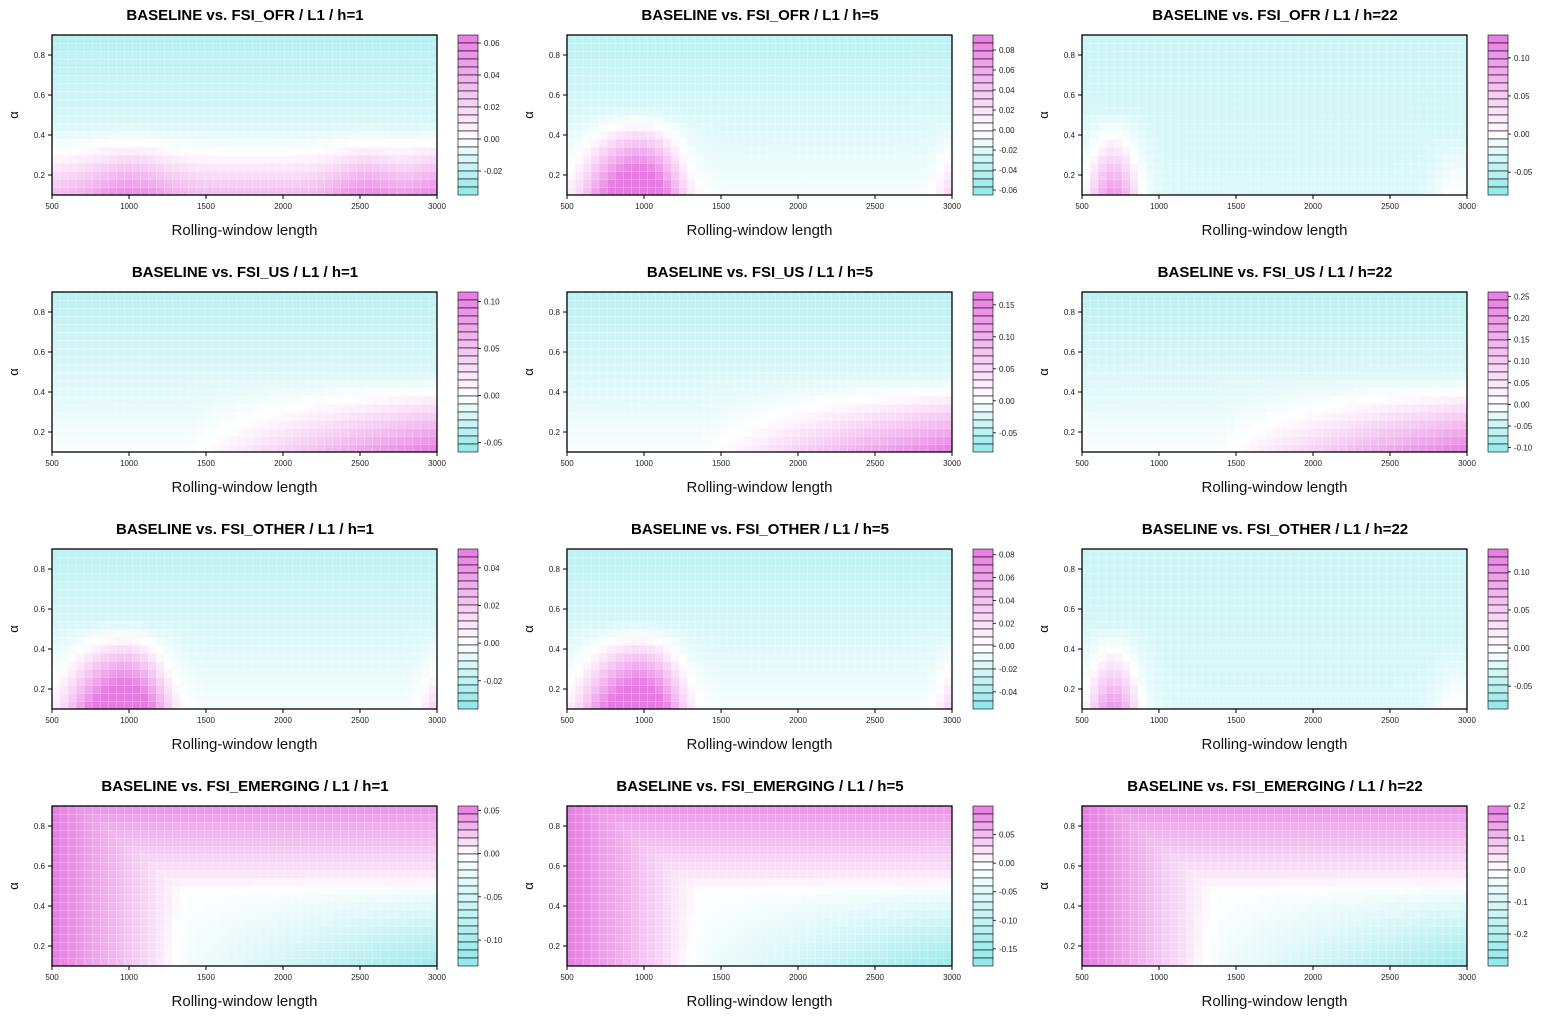 This screenshot has width=1543, height=1028. I want to click on chart-title: BASELINE vs. FSI_US / L1 / h=1, so click(245, 272).